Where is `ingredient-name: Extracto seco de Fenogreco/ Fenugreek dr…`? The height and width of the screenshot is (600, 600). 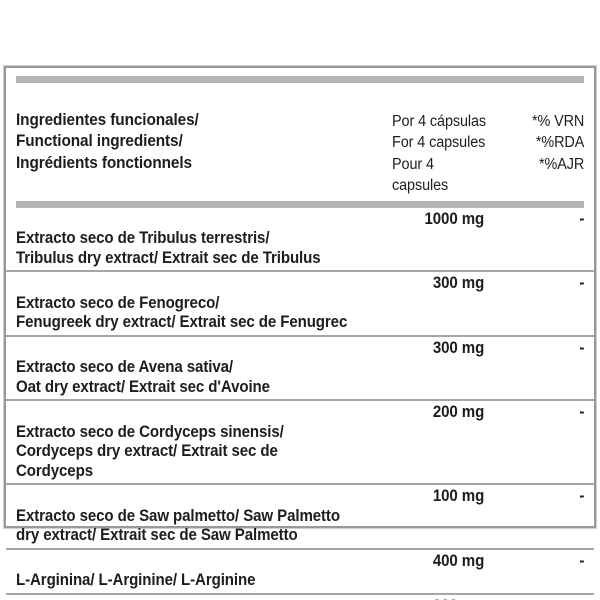 ingredient-name: Extracto seco de Fenogreco/ Fenugreek dr… is located at coordinates (182, 312).